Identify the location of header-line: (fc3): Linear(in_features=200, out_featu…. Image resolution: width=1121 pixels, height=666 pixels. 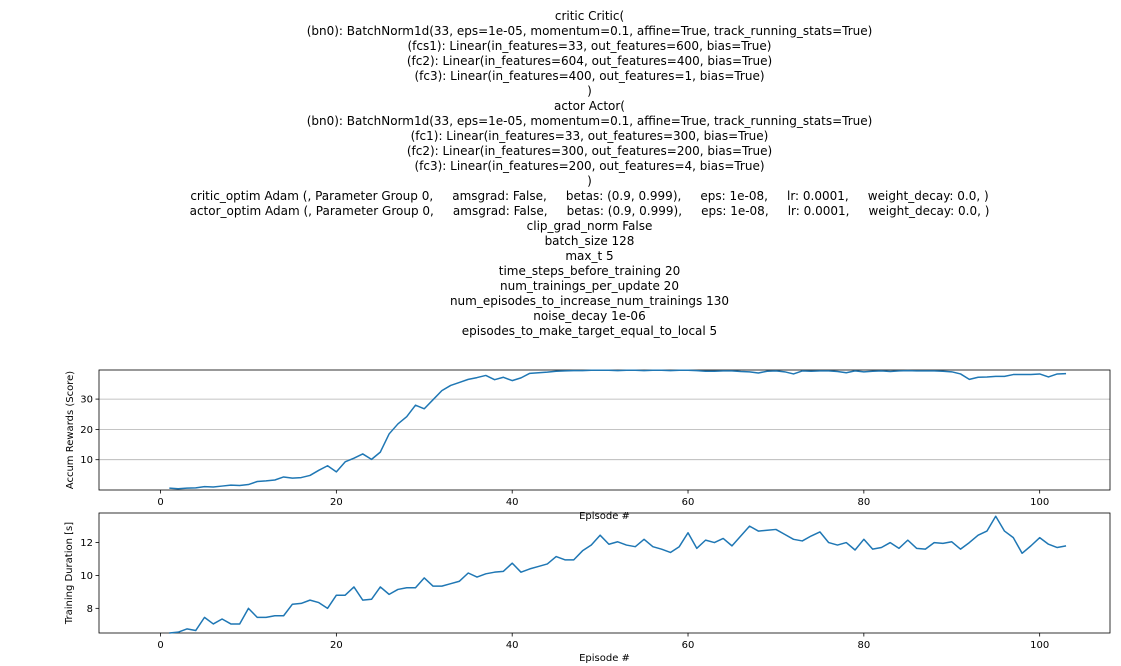
(589, 166).